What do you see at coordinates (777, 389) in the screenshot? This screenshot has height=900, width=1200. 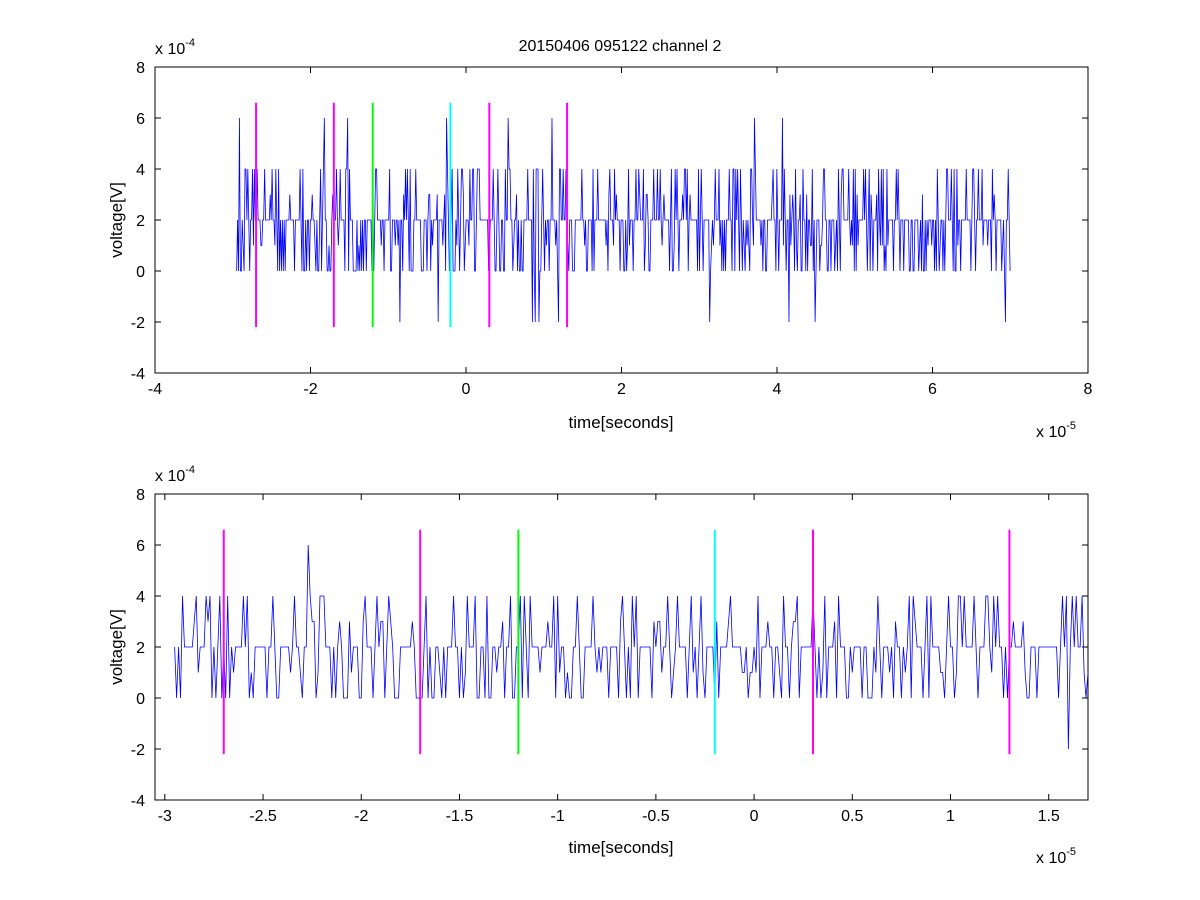 I see `x-tick-label: 4` at bounding box center [777, 389].